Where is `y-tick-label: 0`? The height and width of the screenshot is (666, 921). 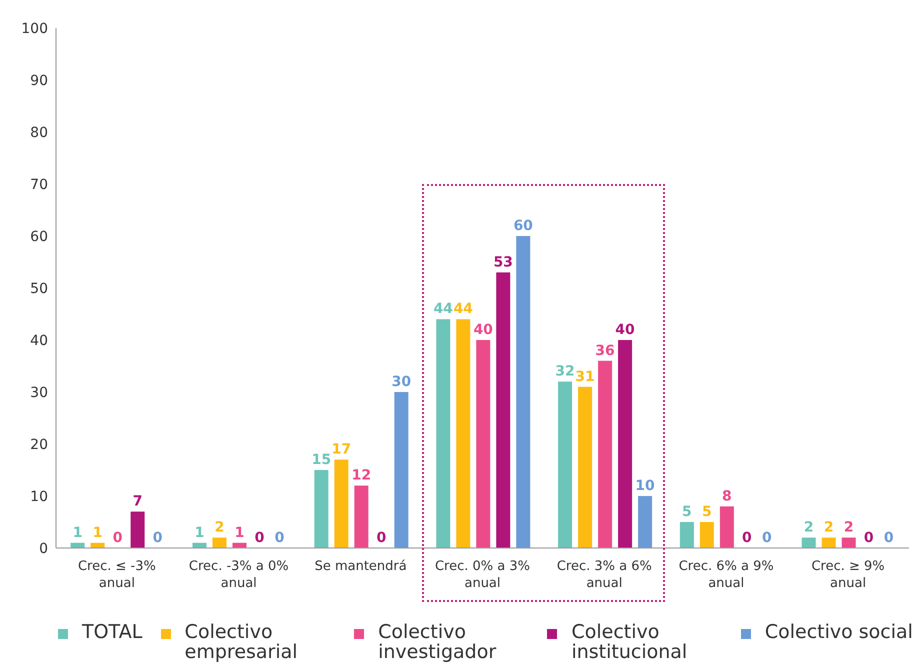 y-tick-label: 0 is located at coordinates (43, 548).